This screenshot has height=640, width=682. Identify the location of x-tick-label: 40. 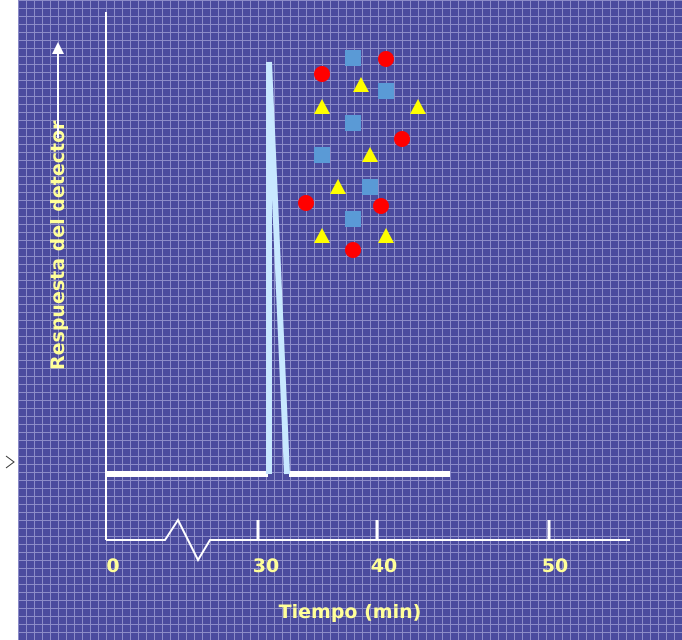
(384, 566).